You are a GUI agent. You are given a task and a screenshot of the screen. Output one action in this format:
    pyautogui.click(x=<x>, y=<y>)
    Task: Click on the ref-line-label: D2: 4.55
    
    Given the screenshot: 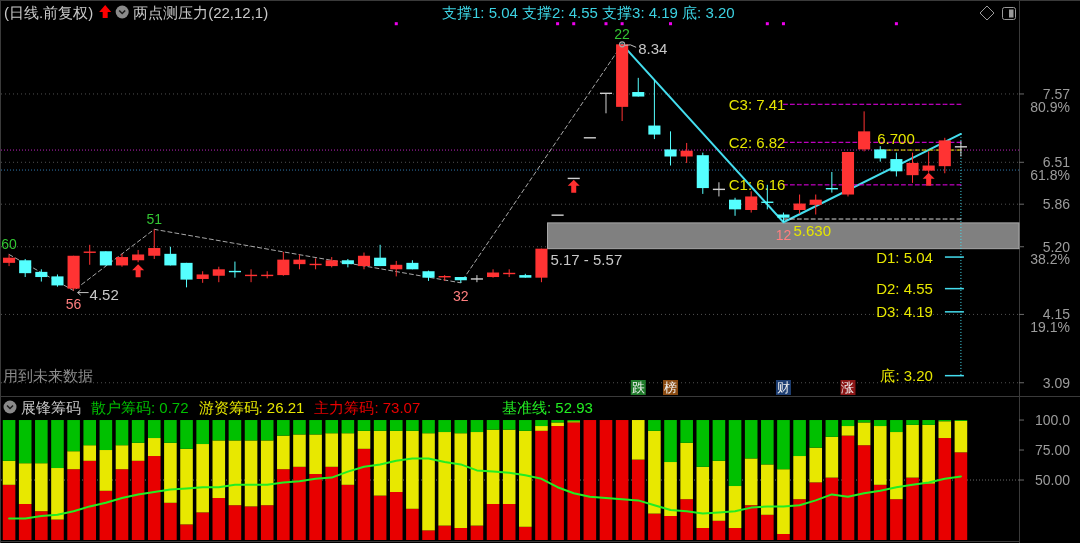 What is the action you would take?
    pyautogui.click(x=904, y=289)
    